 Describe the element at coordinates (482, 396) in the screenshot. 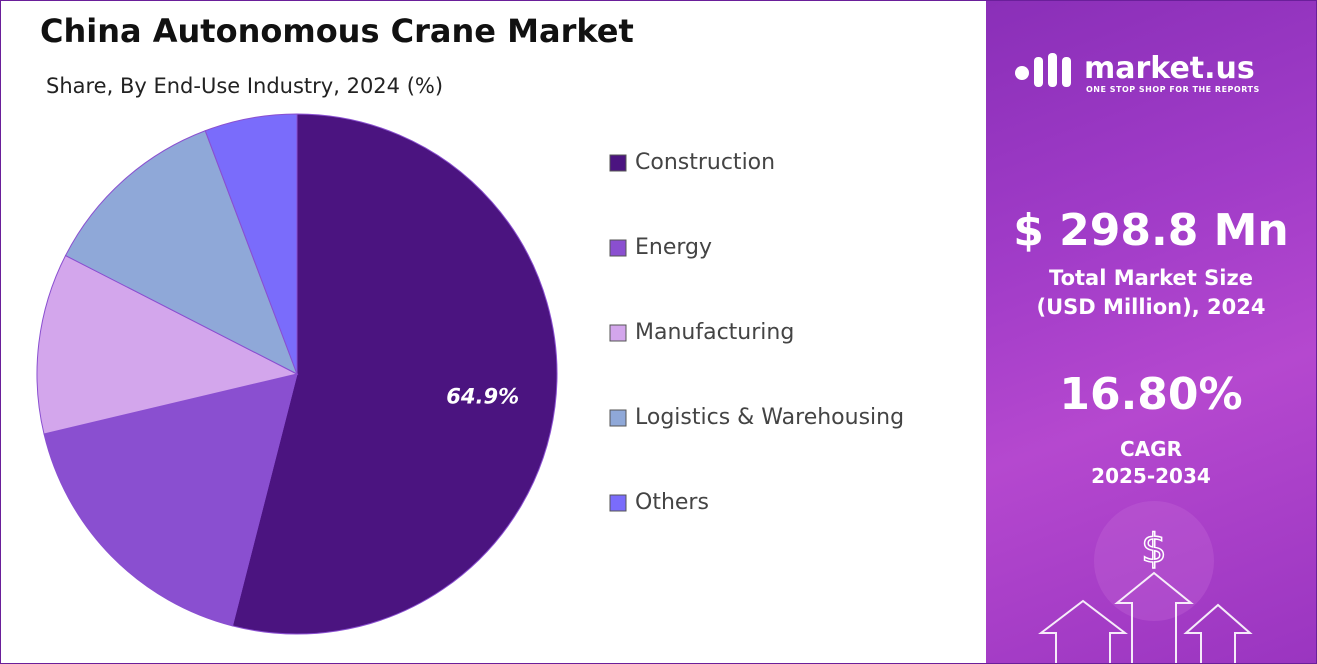

I see `data-label: 64.9%` at that location.